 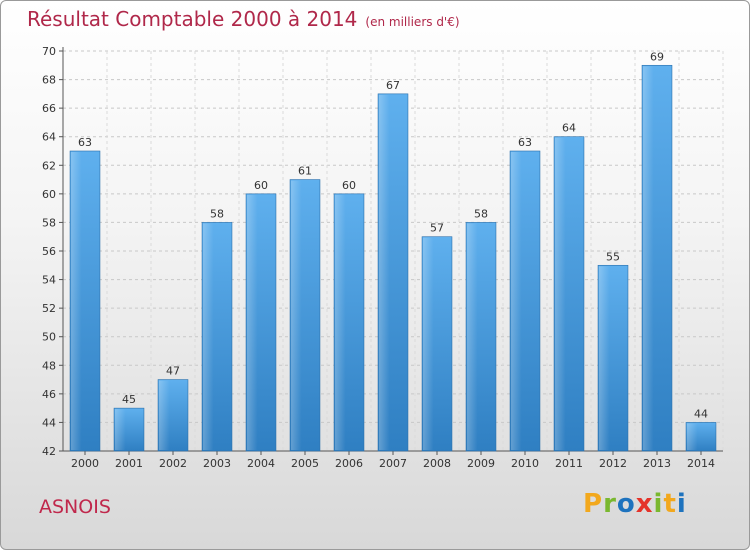 I want to click on x-tick-label: 2007, so click(x=393, y=463).